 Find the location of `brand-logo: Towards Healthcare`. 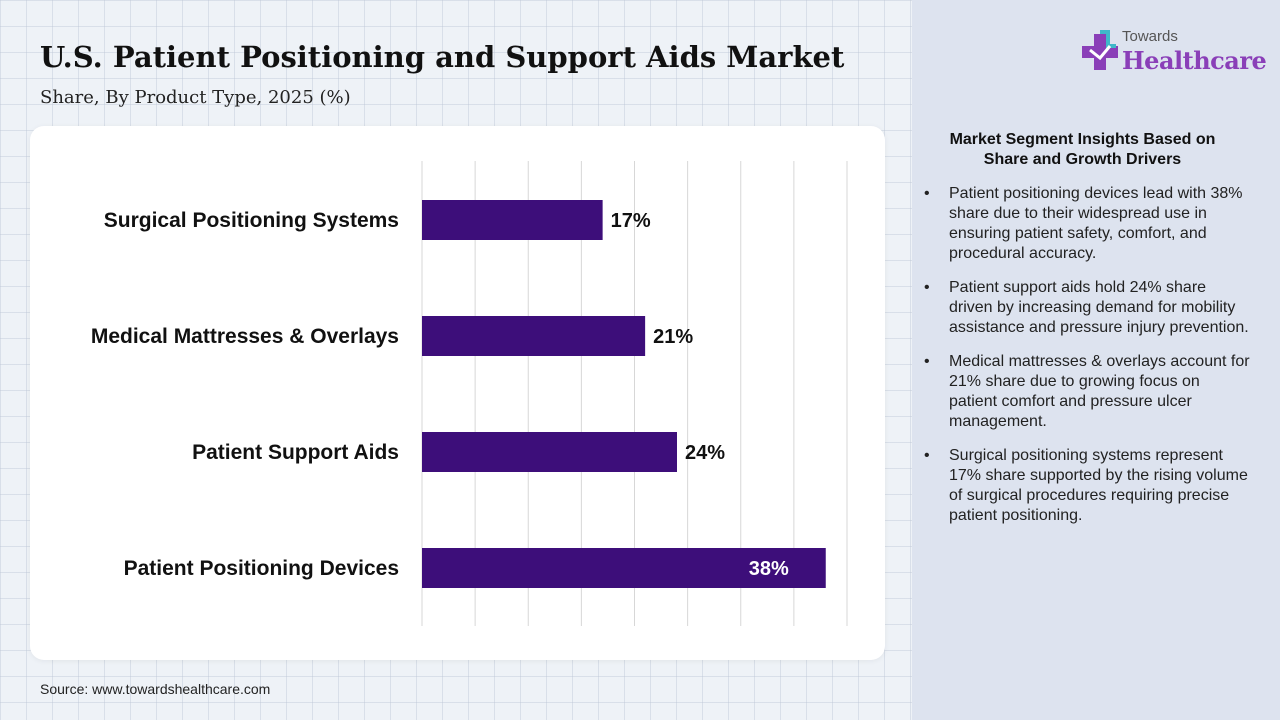

brand-logo: Towards Healthcare is located at coordinates (1173, 53).